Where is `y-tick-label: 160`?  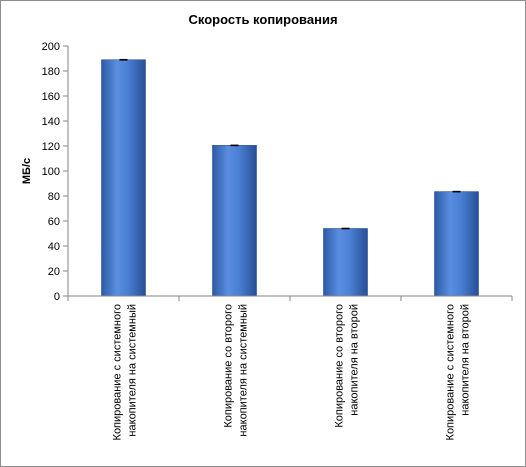
y-tick-label: 160 is located at coordinates (51, 97).